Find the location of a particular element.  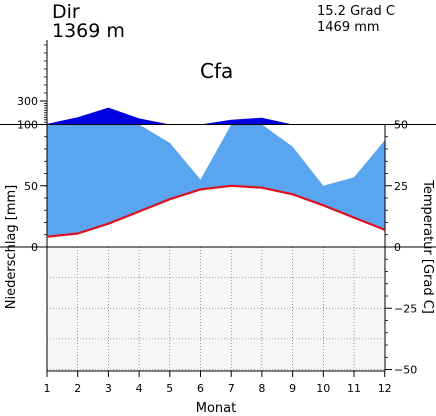

x-tick-label: 6 is located at coordinates (200, 388).